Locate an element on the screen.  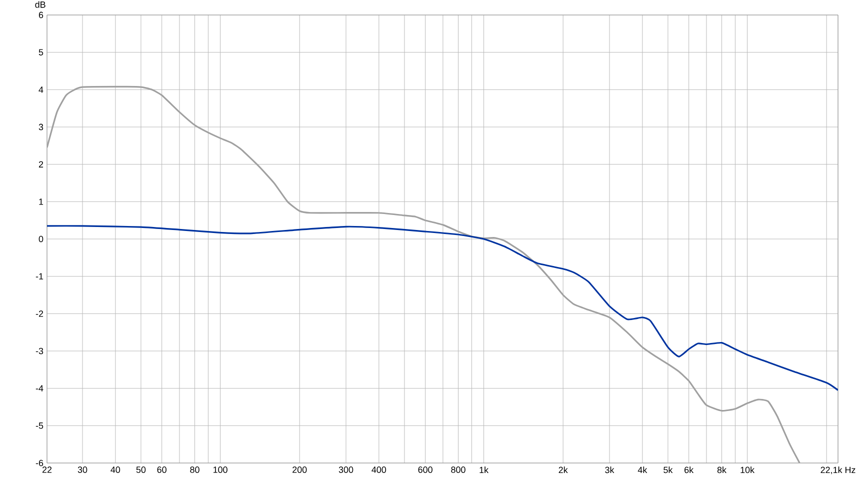
y-tick-label: 6 is located at coordinates (41, 15).